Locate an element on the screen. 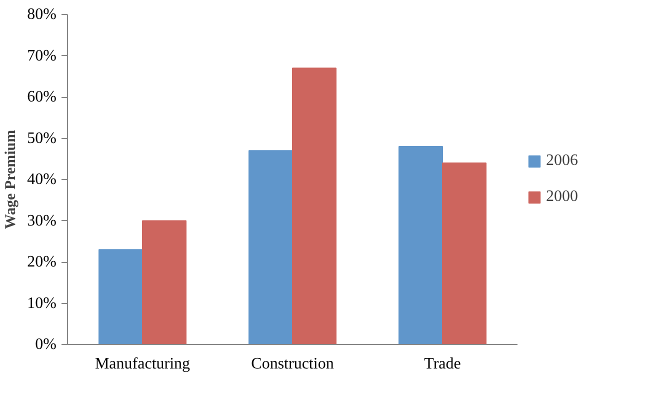 The width and height of the screenshot is (665, 408). y-tick-label: 30% is located at coordinates (41, 221).